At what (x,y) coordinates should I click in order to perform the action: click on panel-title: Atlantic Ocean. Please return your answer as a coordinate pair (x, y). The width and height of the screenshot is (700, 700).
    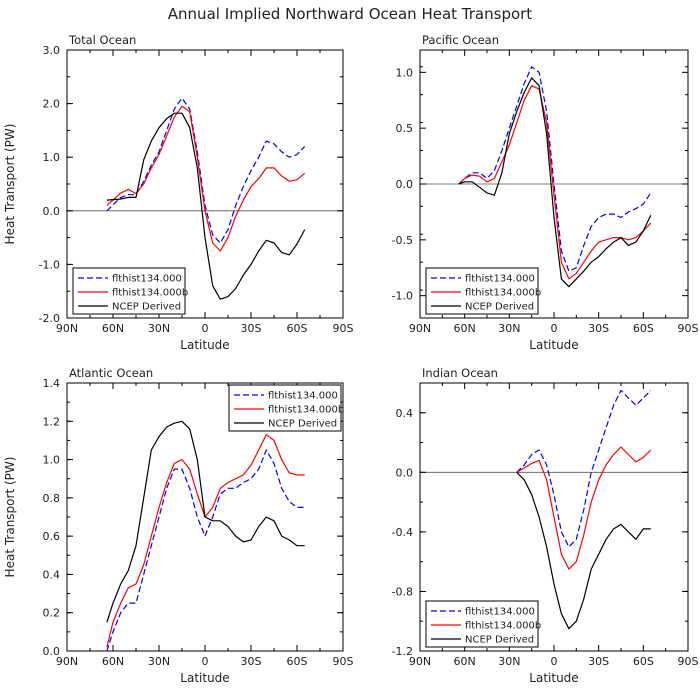
    Looking at the image, I should click on (111, 373).